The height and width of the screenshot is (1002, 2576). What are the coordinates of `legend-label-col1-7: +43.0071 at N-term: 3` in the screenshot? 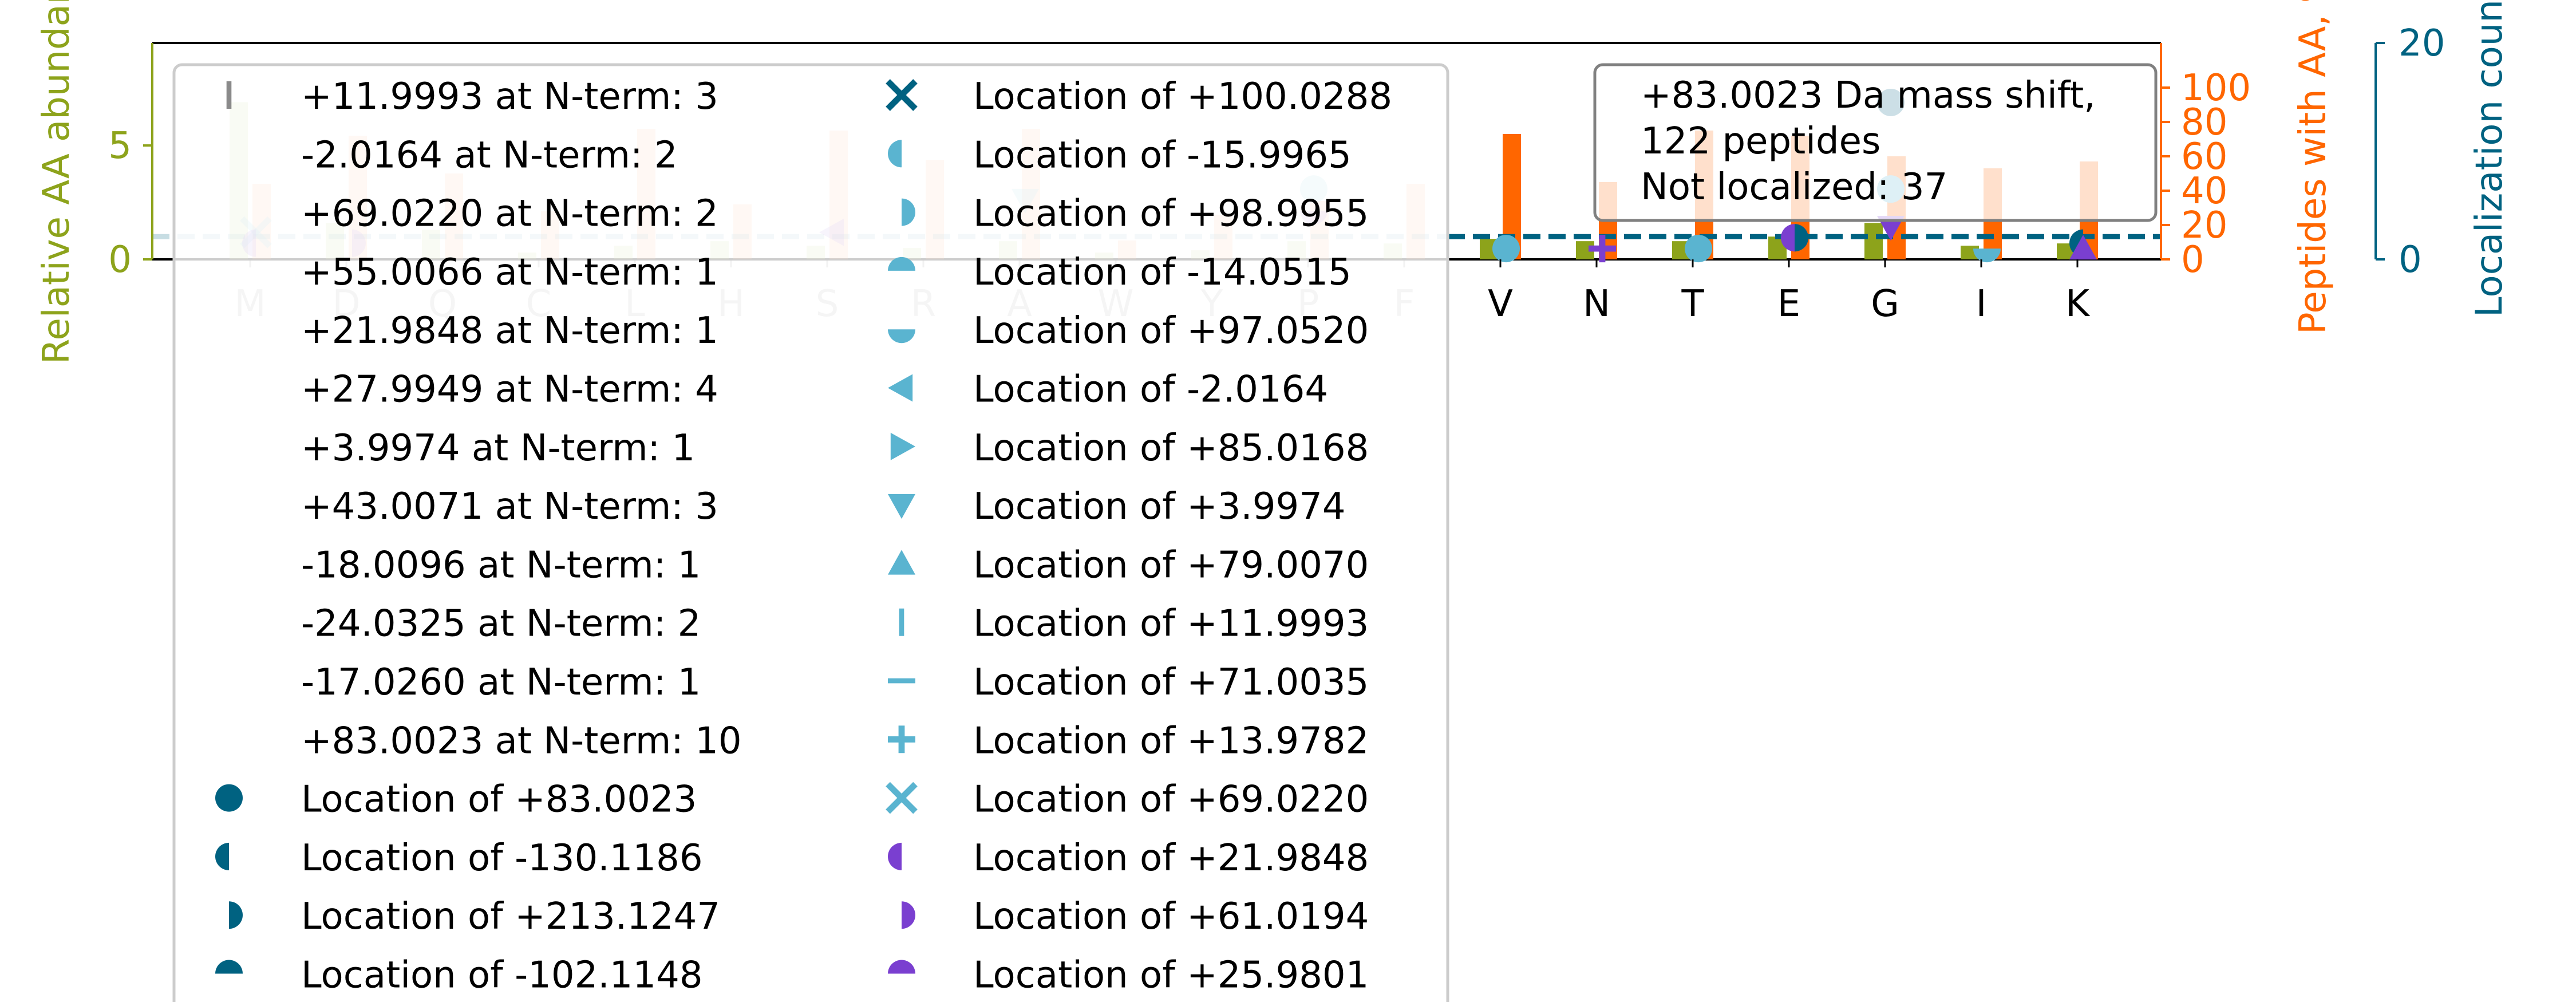 It's located at (509, 507).